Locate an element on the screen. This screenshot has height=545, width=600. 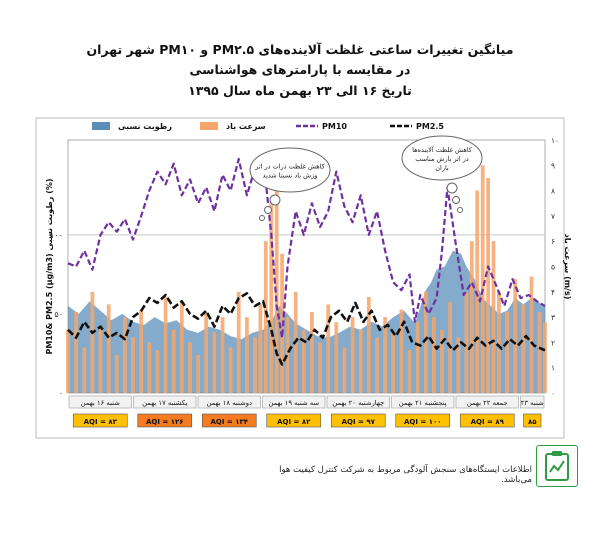
day-label-6: جمعه ۲۲ بهمن is located at coordinates (487, 403).